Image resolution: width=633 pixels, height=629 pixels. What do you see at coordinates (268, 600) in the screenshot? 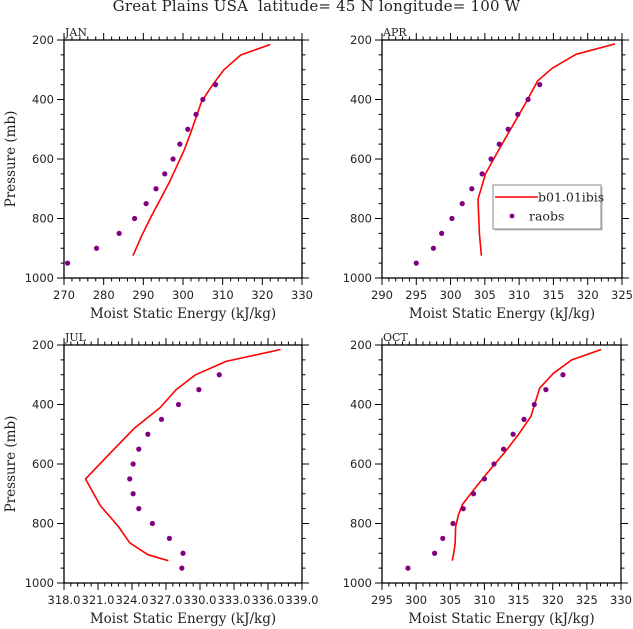
I see `x-tick-label: 336.0` at bounding box center [268, 600].